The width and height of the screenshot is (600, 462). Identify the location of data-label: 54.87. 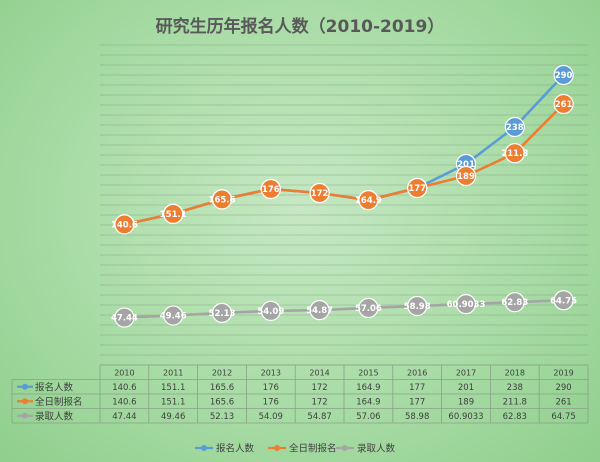
(319, 311).